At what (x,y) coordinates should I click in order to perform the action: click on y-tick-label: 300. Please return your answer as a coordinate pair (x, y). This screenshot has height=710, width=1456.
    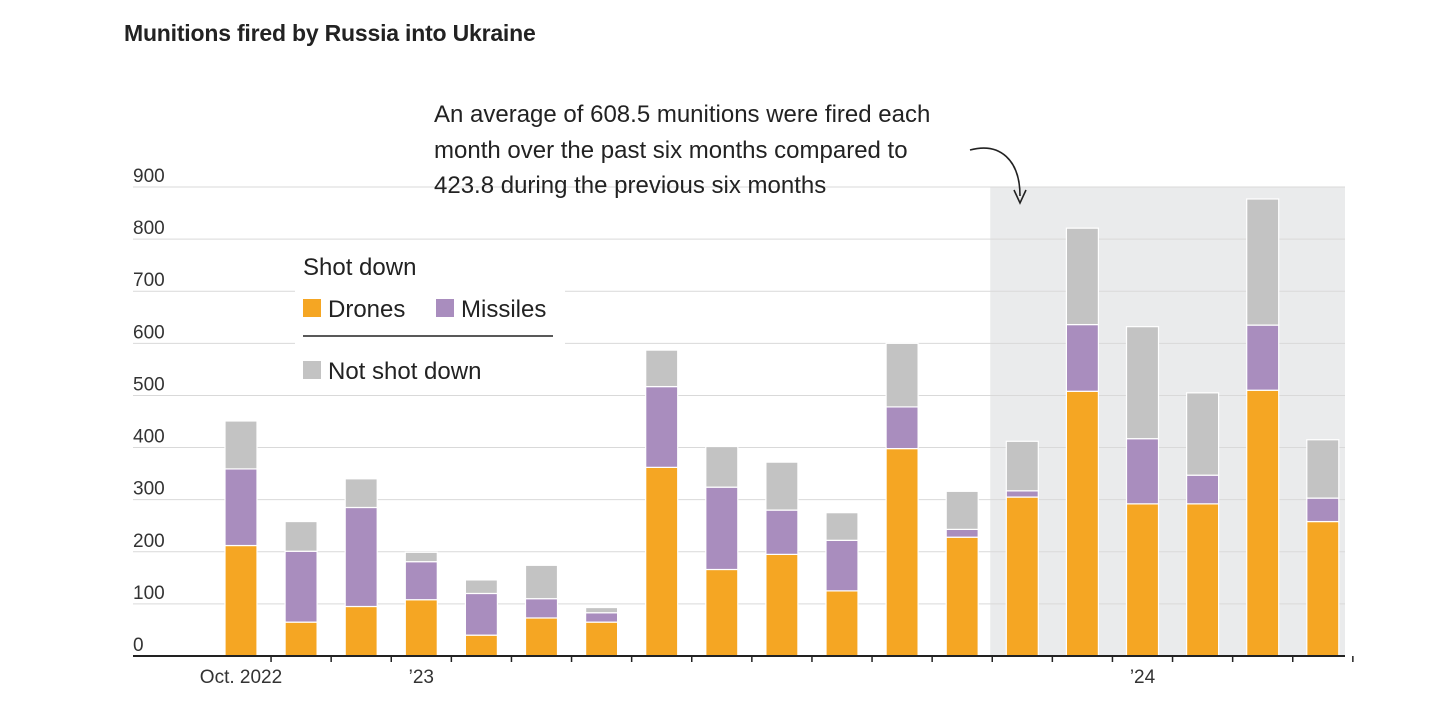
    Looking at the image, I should click on (149, 489).